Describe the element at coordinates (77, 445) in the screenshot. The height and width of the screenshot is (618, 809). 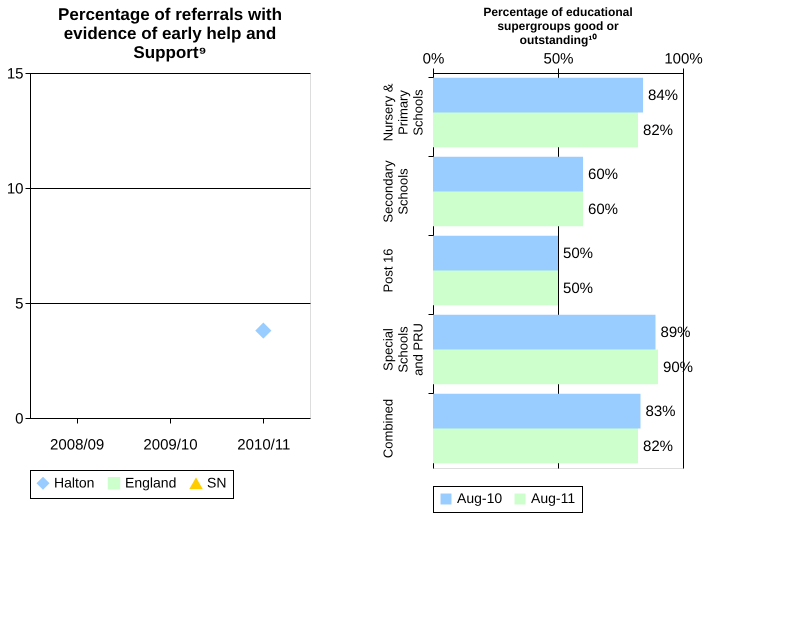
I see `x-tick-label: 2008/09` at that location.